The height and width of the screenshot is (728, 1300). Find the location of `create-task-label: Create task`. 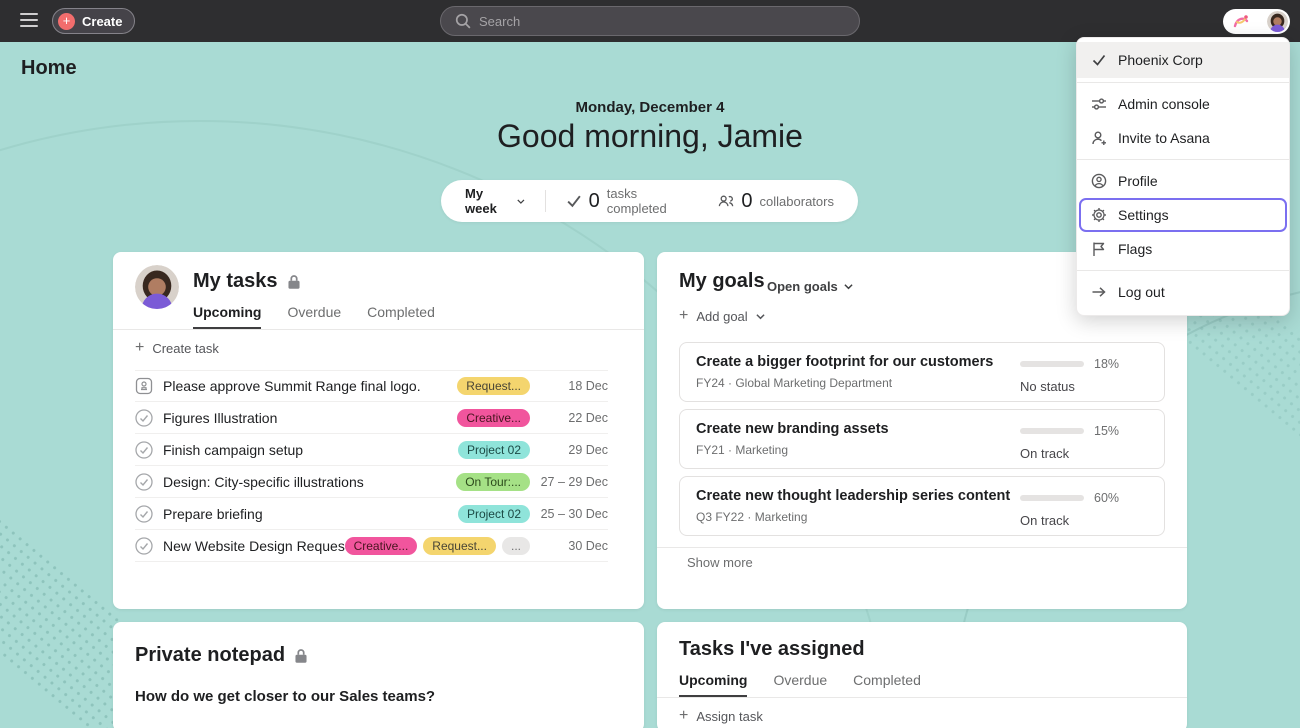

create-task-label: Create task is located at coordinates (185, 348).